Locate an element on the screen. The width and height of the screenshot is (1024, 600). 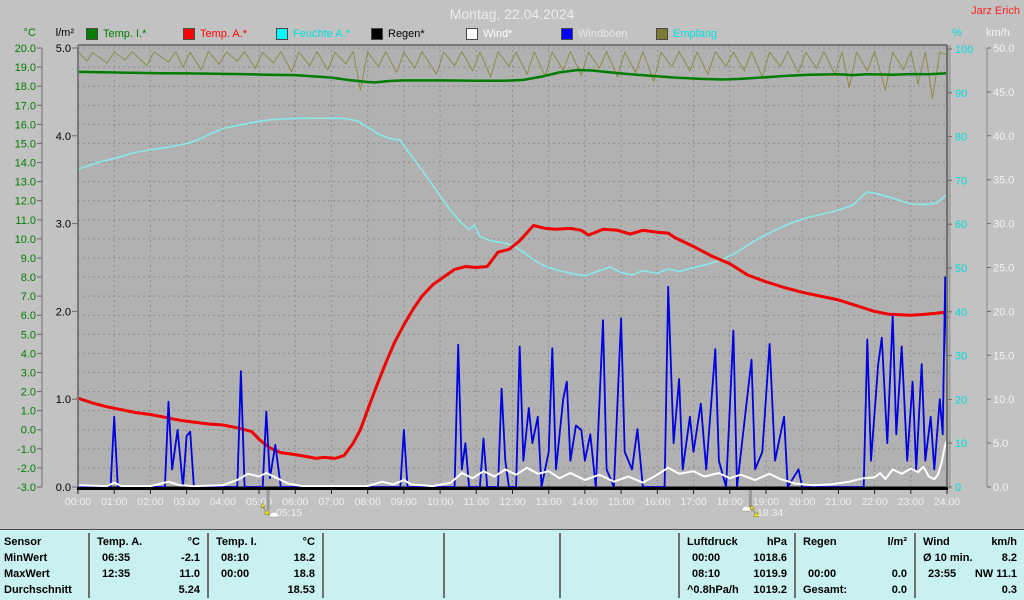
legend-label: Temp. A.* is located at coordinates (224, 34).